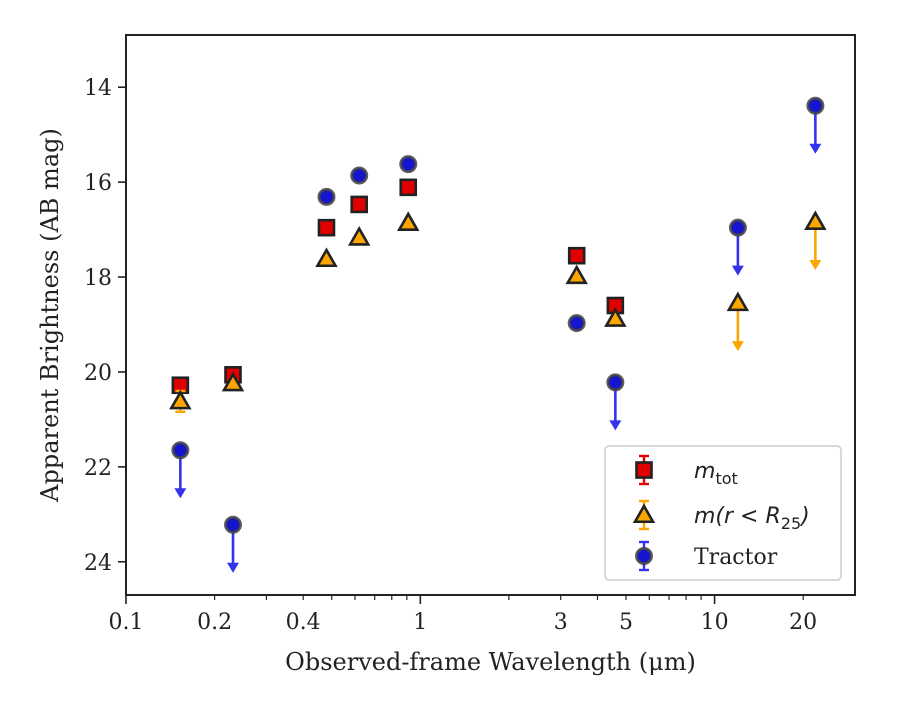 Image resolution: width=900 pixels, height=704 pixels. Describe the element at coordinates (214, 622) in the screenshot. I see `x-tick-label: 0.2` at that location.